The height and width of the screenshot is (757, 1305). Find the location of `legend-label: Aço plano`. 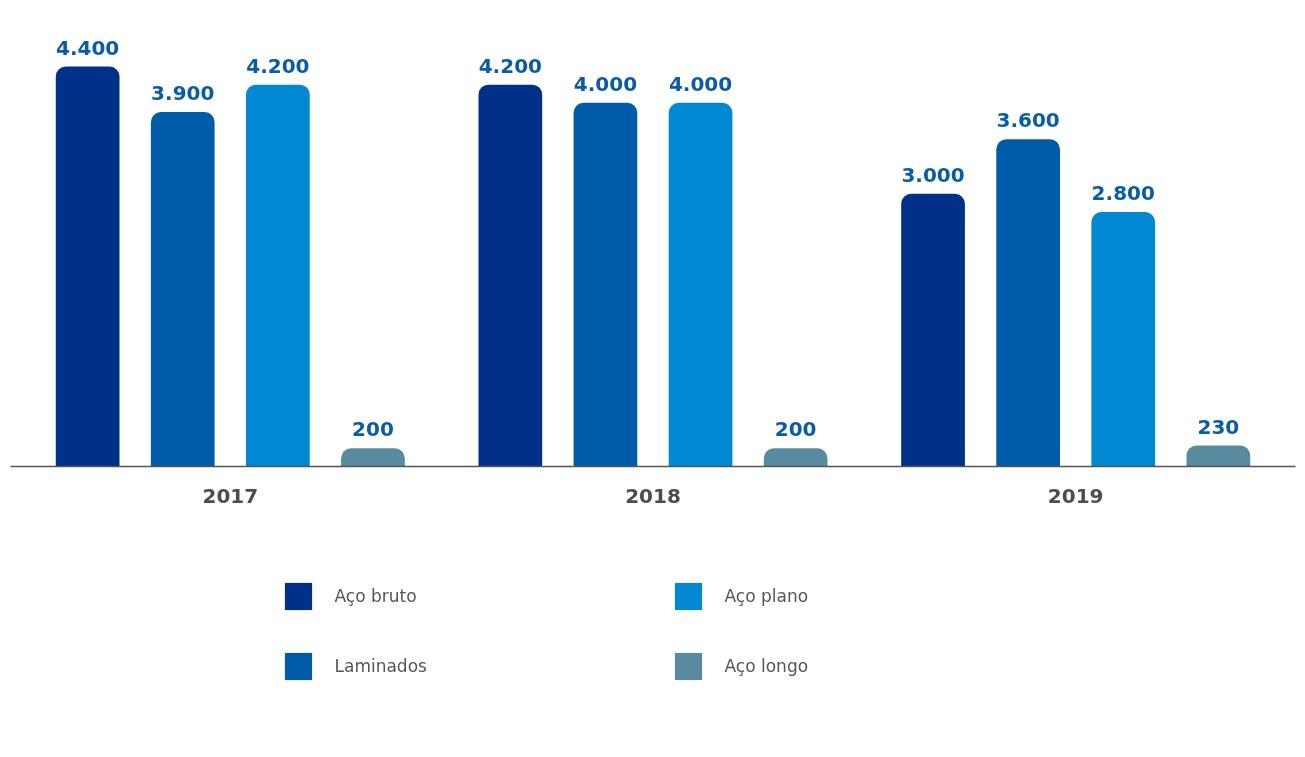

legend-label: Aço plano is located at coordinates (767, 596).